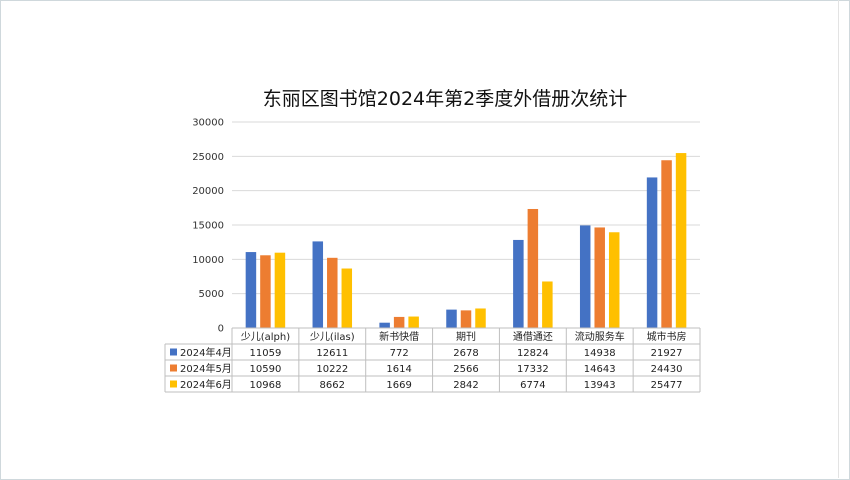 This screenshot has height=480, width=850. Describe the element at coordinates (208, 157) in the screenshot. I see `y-tick-label: 25000` at that location.